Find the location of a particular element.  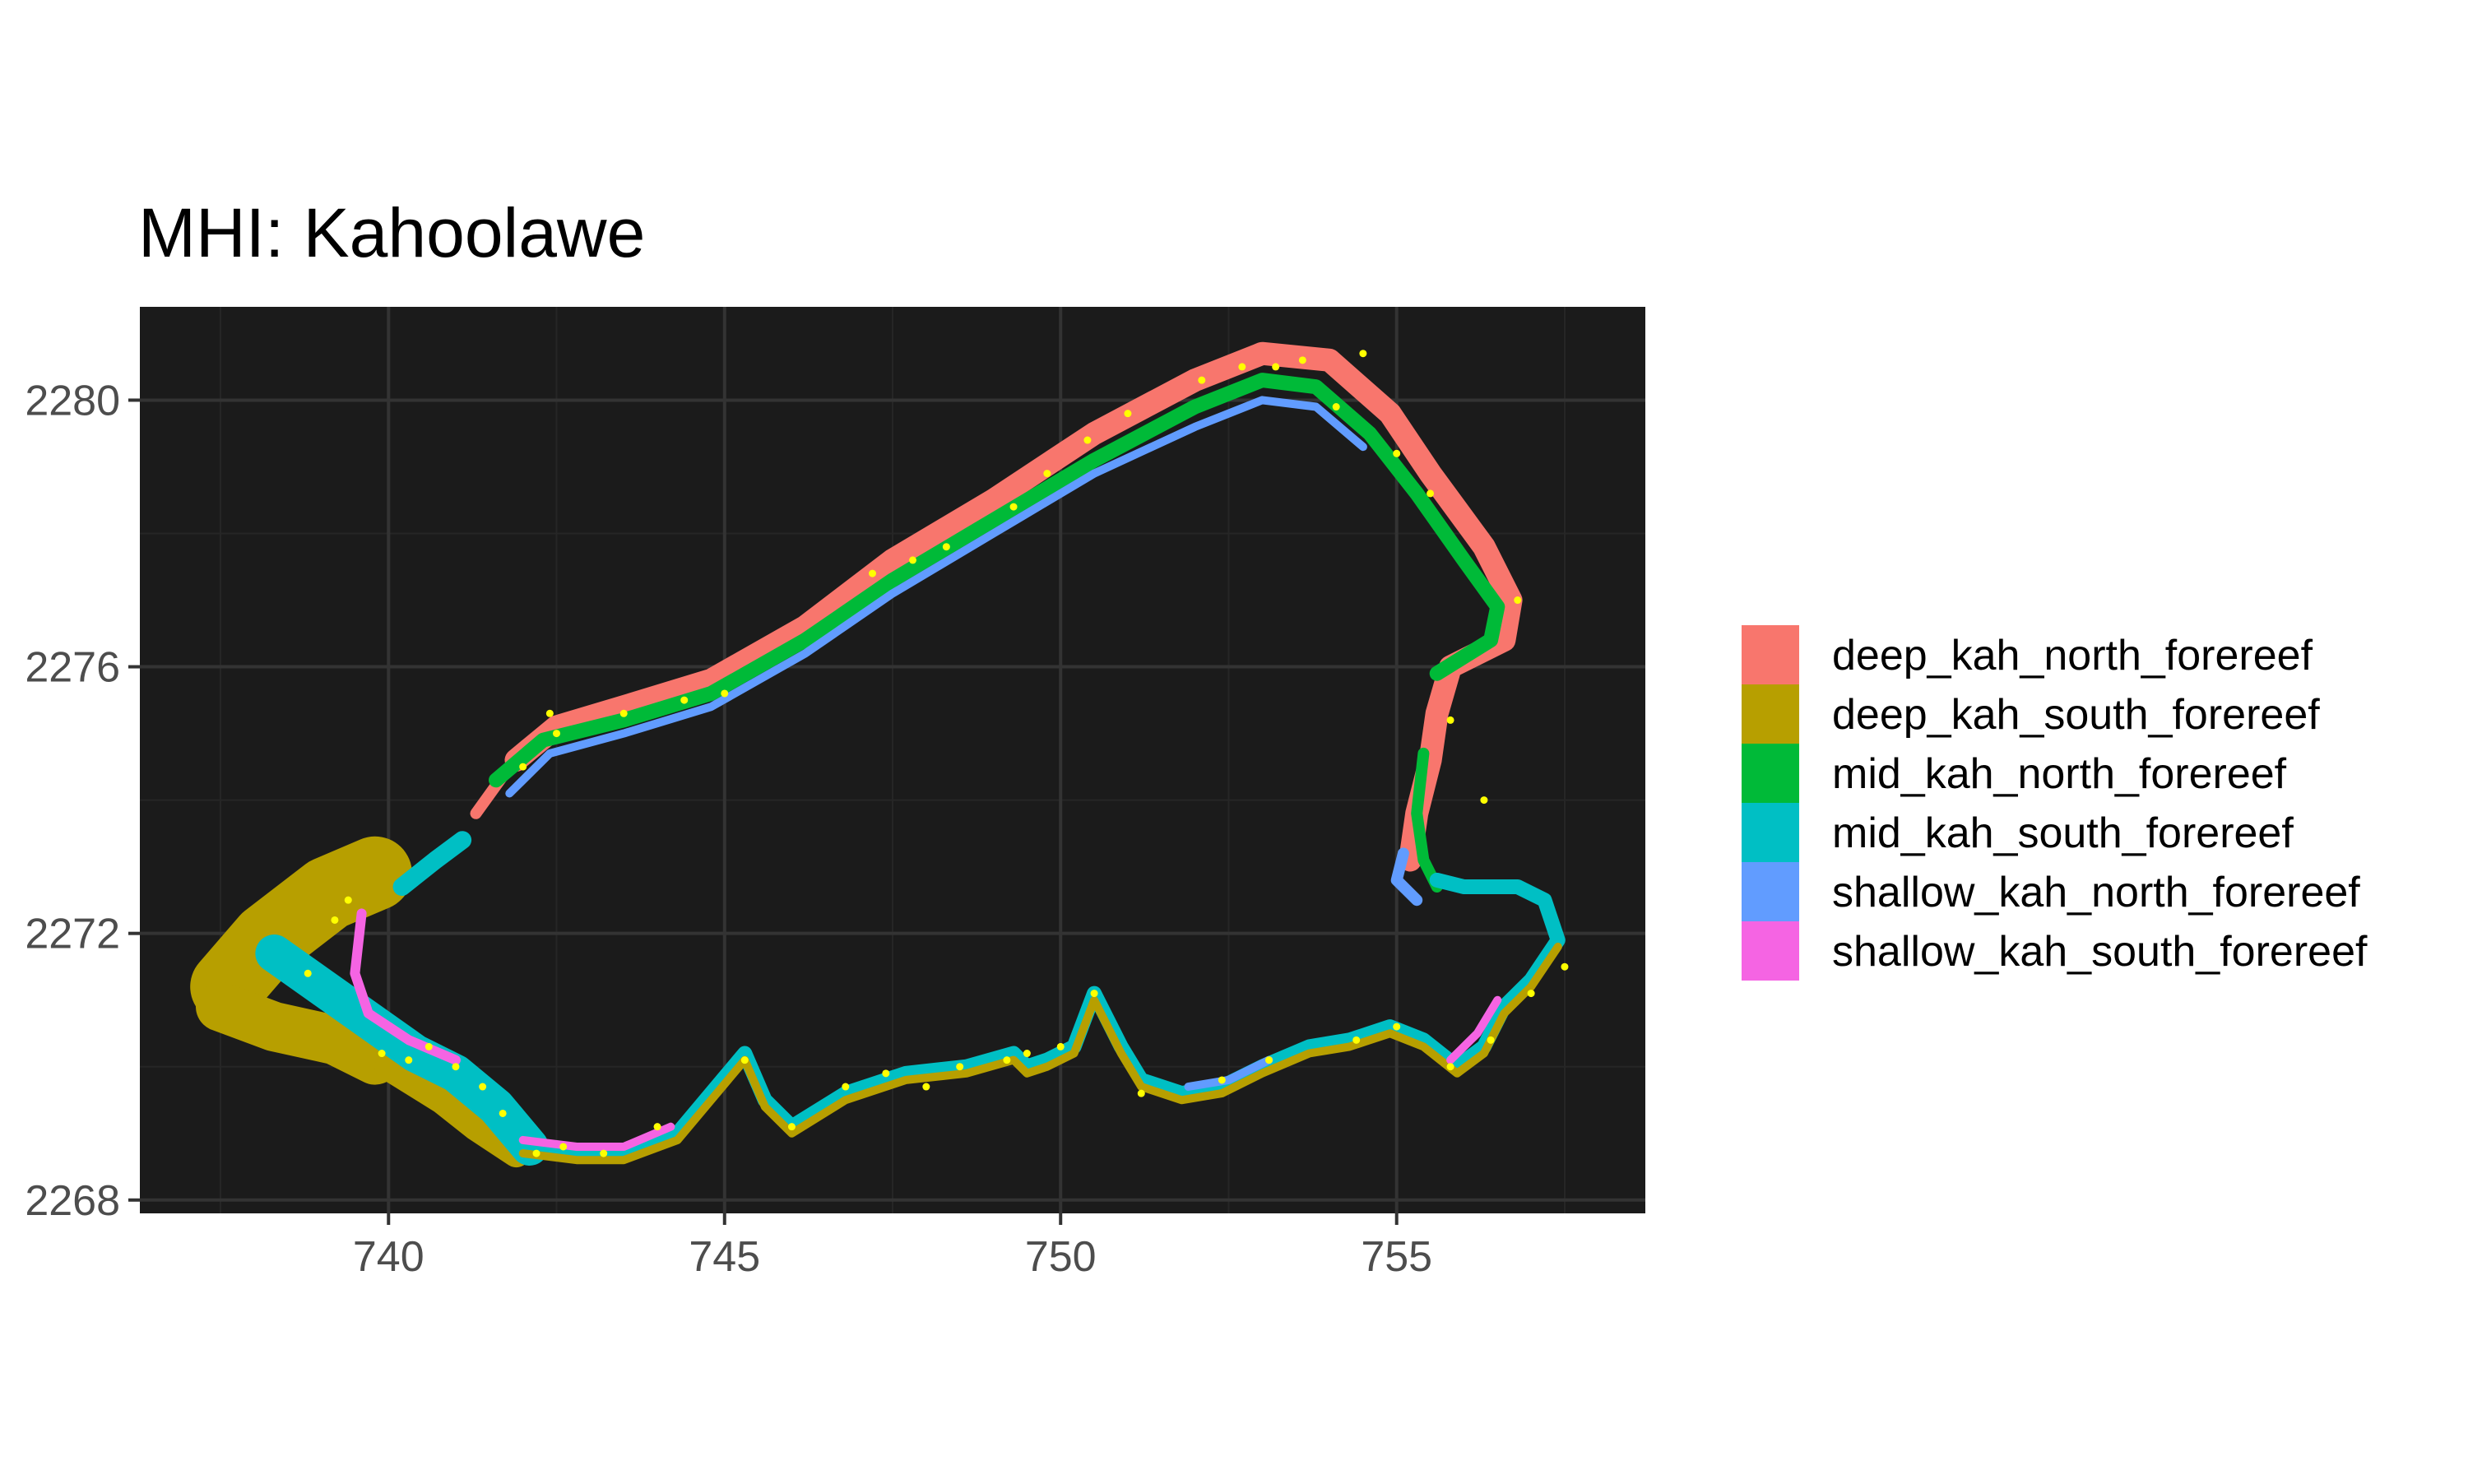

x-tick-label: 745 is located at coordinates (724, 1257).